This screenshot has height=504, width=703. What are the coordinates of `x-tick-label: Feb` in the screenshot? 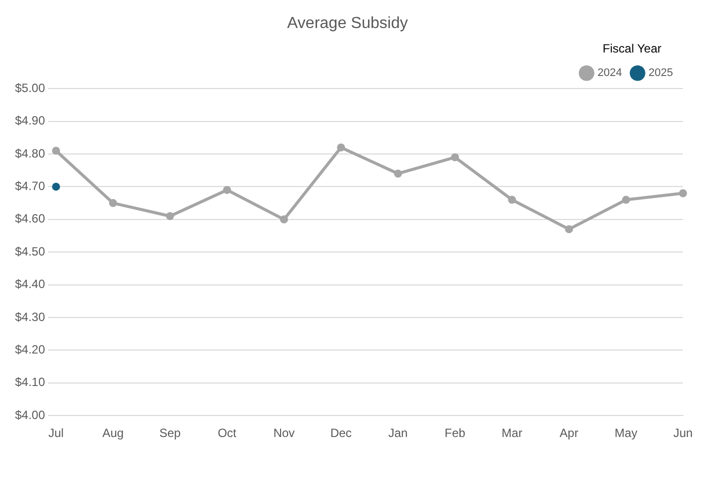 It's located at (455, 433).